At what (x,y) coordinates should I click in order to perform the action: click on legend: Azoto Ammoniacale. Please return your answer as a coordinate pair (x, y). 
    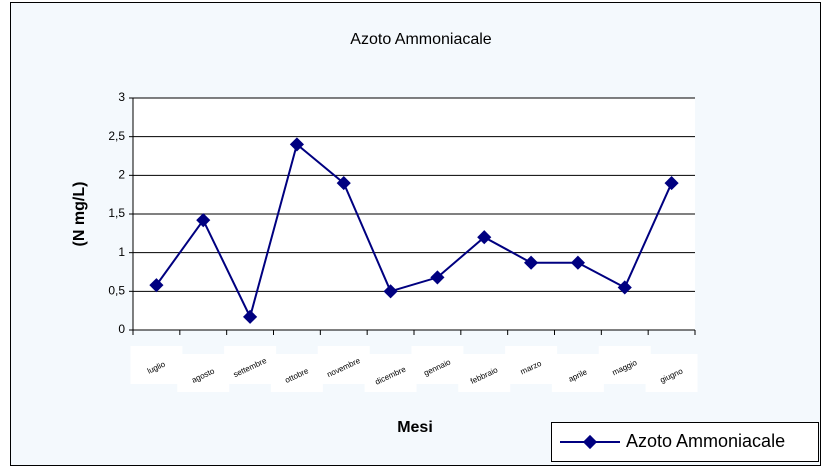
    Looking at the image, I should click on (685, 442).